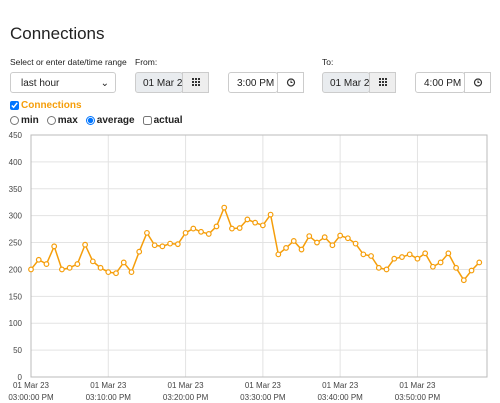 The image size is (500, 403). What do you see at coordinates (115, 120) in the screenshot?
I see `aggregation-label: average` at bounding box center [115, 120].